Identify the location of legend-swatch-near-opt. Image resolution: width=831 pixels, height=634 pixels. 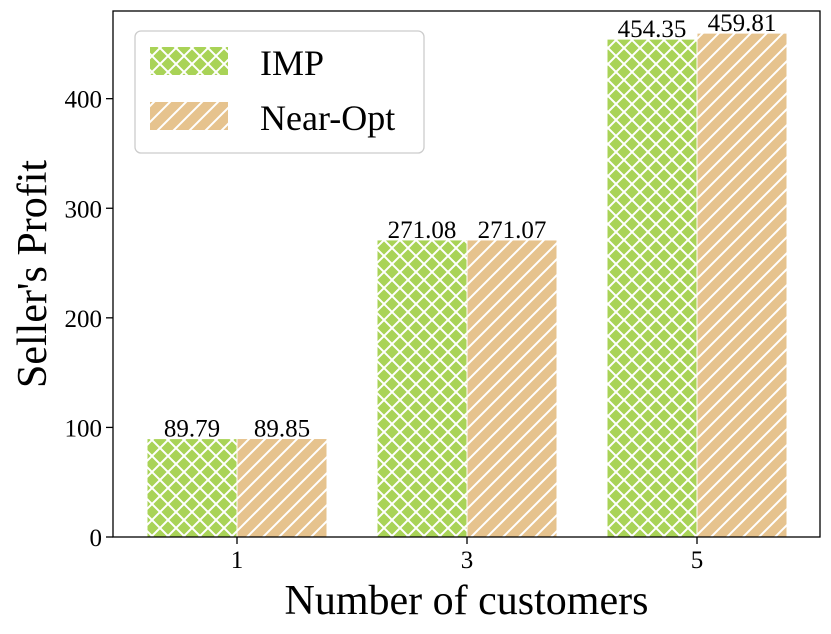
(189, 116).